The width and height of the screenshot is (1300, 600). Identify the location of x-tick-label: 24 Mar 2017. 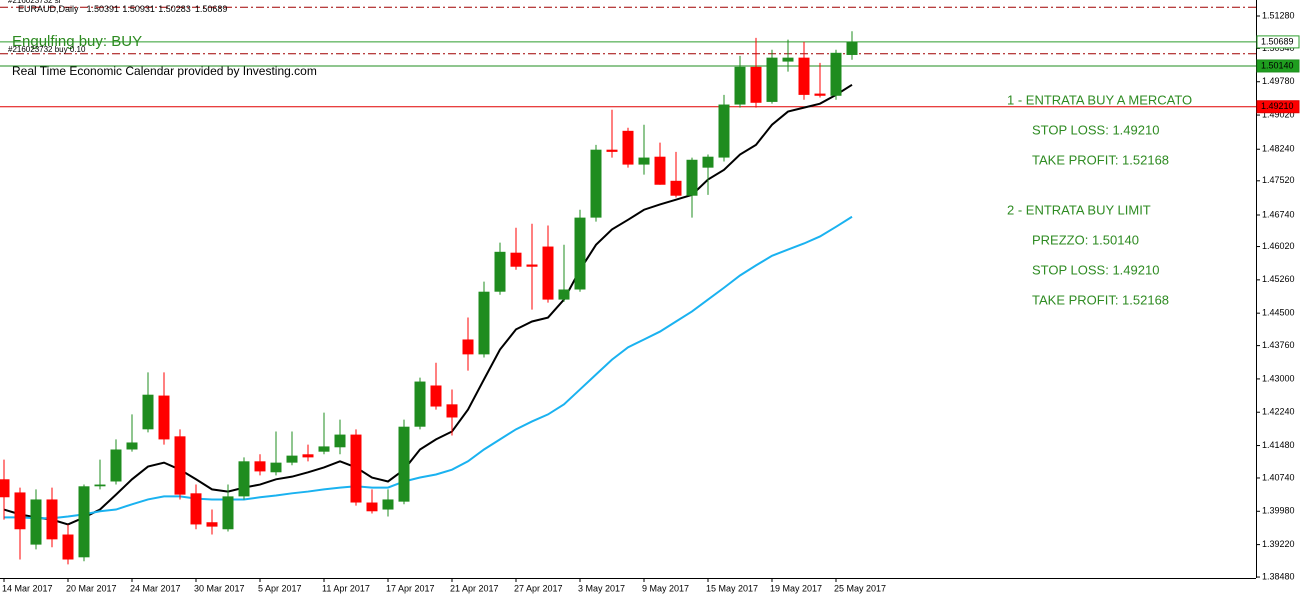
(155, 588).